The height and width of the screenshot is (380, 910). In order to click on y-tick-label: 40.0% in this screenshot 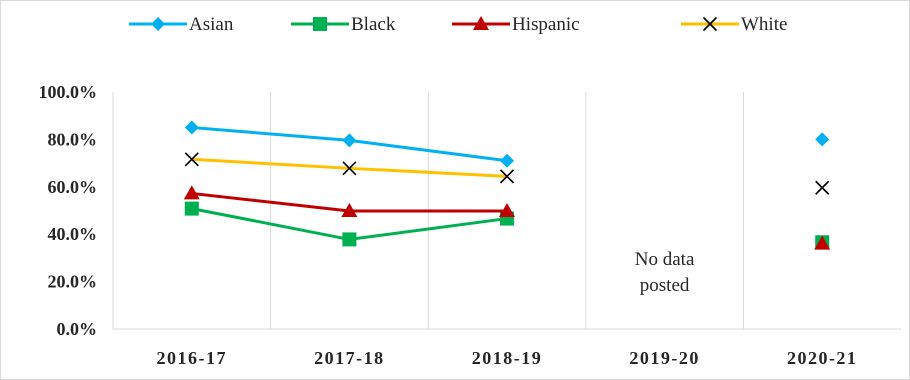, I will do `click(73, 234)`.